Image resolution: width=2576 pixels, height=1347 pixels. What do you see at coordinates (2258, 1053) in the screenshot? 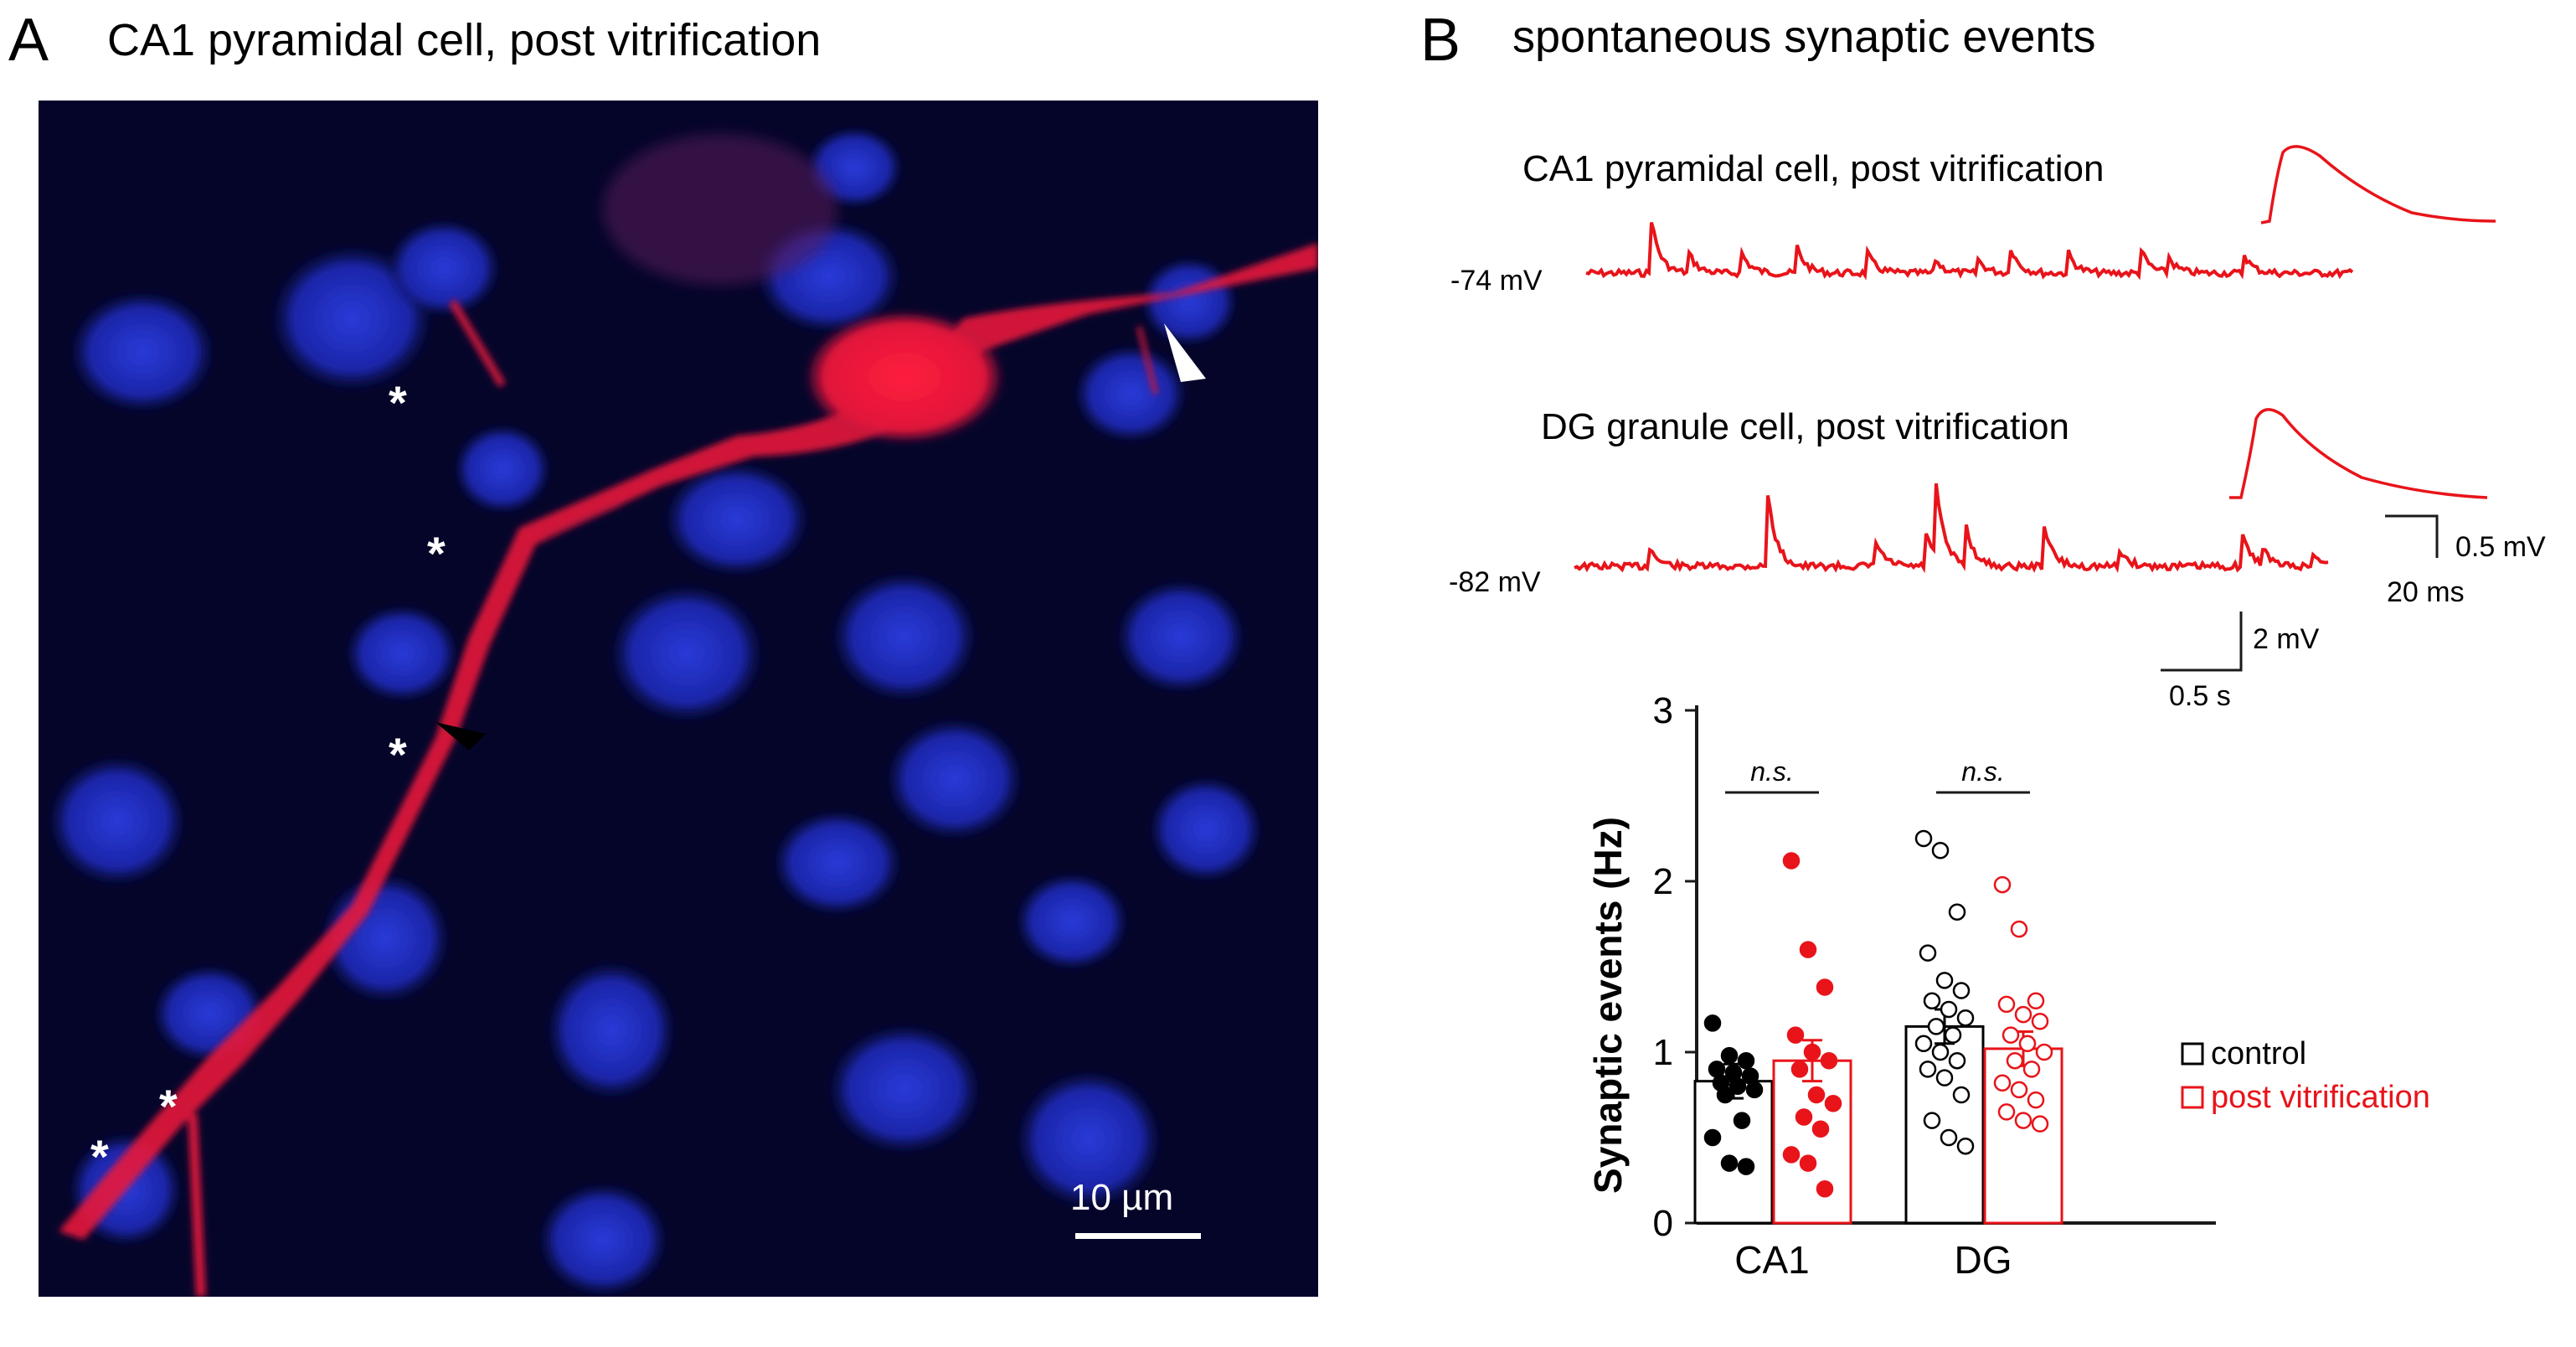
I see `legend-label: control` at bounding box center [2258, 1053].